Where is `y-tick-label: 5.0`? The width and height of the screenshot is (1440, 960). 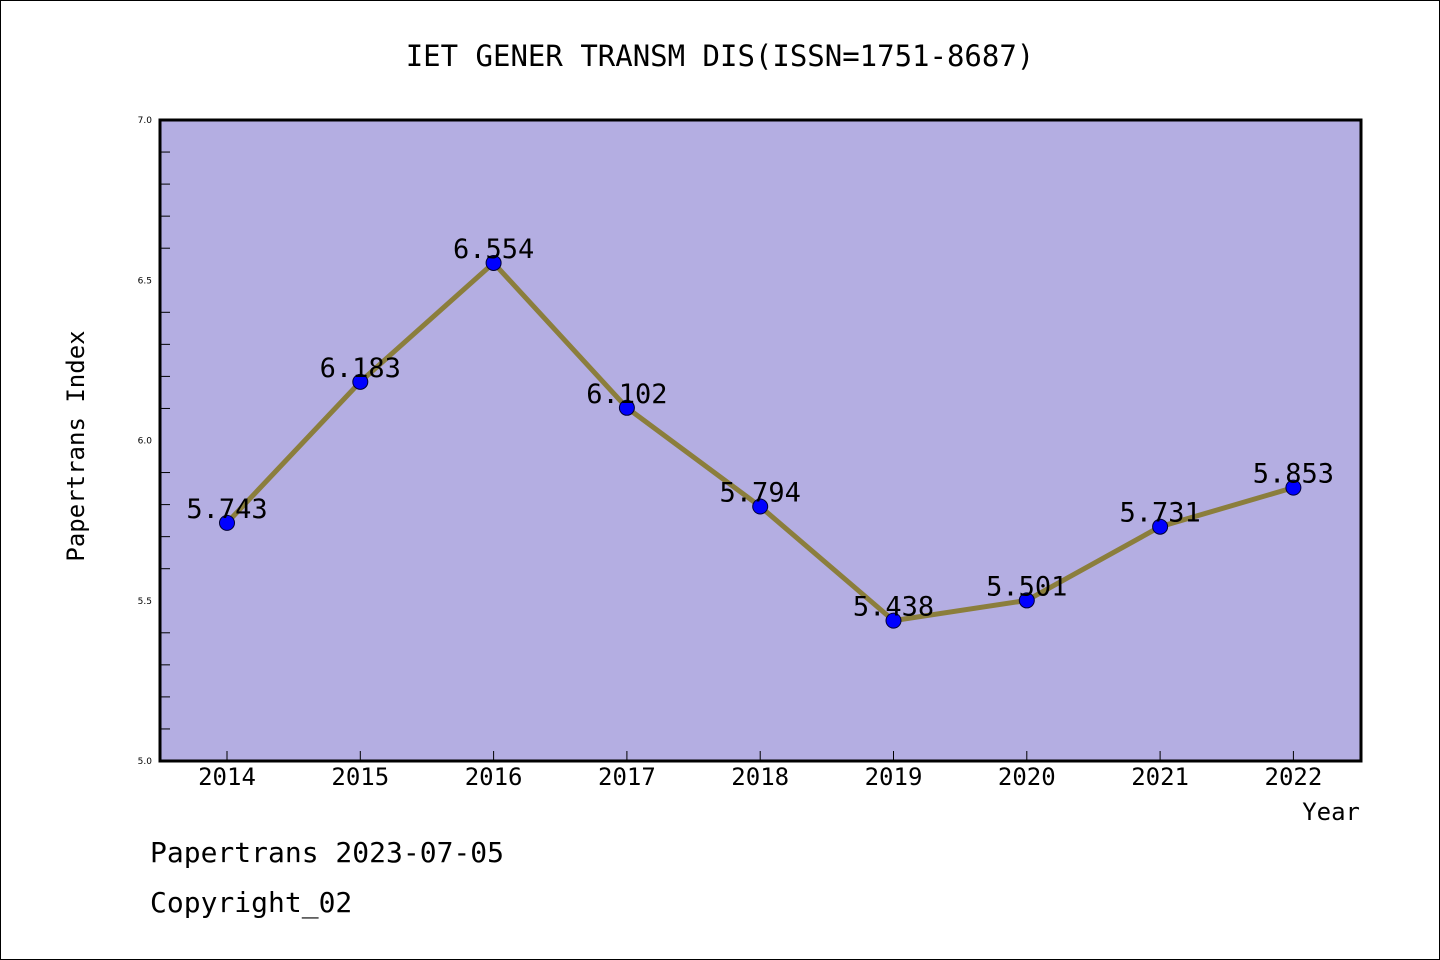 y-tick-label: 5.0 is located at coordinates (145, 762).